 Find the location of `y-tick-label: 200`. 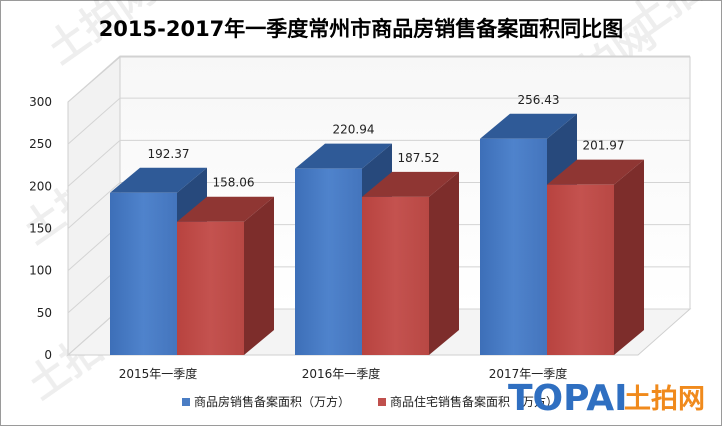

y-tick-label: 200 is located at coordinates (40, 186).